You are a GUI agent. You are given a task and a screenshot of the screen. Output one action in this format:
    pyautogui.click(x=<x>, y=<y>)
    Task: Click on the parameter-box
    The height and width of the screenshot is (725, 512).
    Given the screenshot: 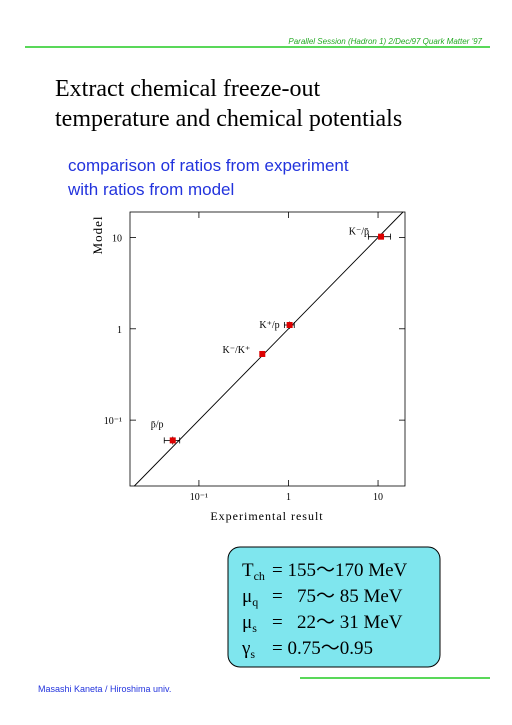 What is the action you would take?
    pyautogui.click(x=334, y=607)
    